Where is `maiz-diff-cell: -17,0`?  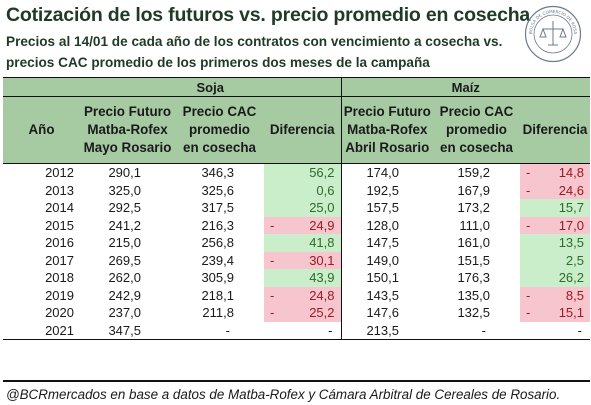
maiz-diff-cell: -17,0 is located at coordinates (555, 225).